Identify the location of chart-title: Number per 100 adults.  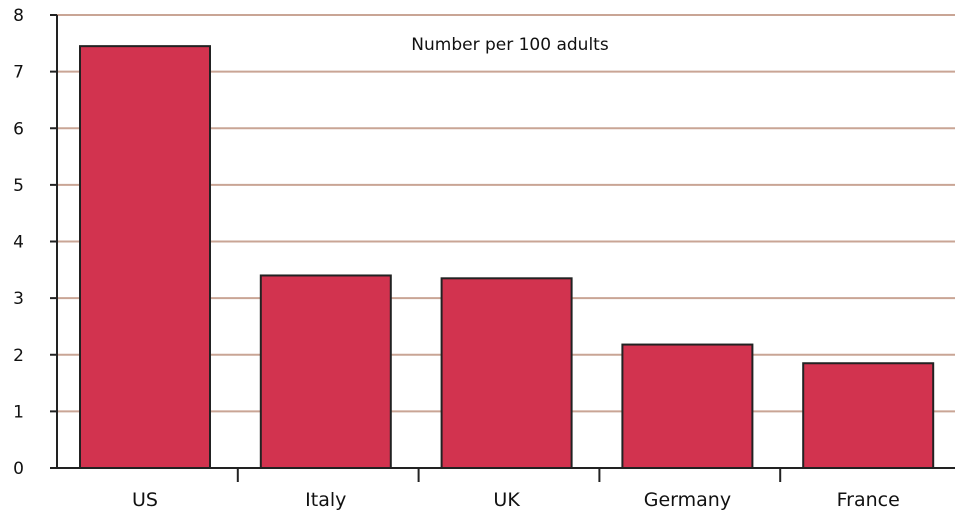
(510, 45).